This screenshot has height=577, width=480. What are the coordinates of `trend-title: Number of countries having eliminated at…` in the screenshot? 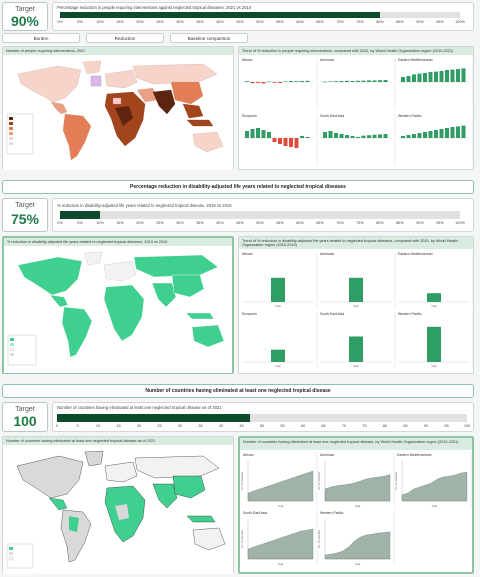 It's located at (356, 444).